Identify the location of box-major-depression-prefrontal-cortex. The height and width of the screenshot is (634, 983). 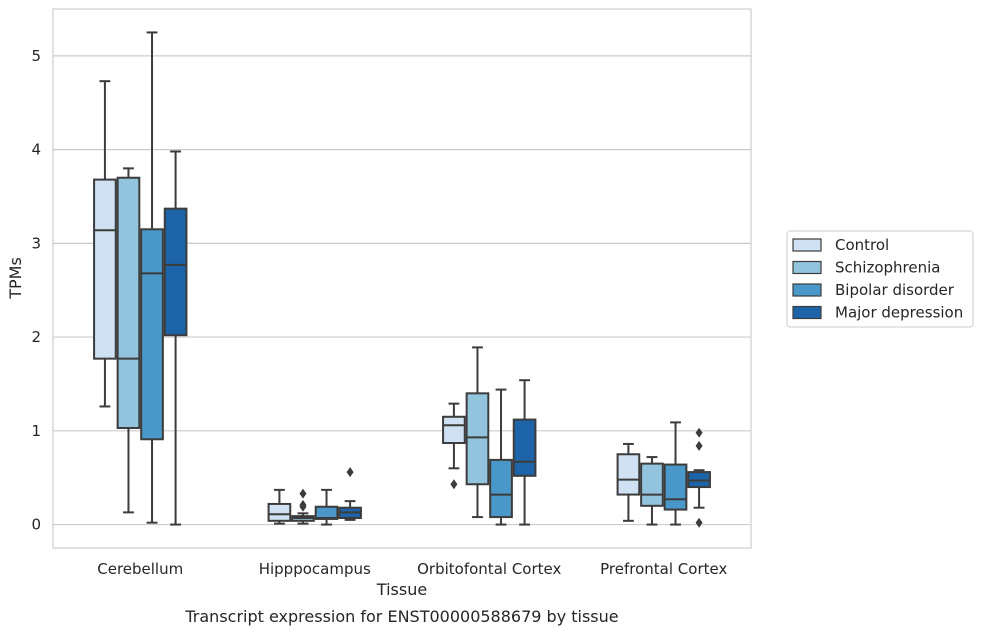
(699, 477).